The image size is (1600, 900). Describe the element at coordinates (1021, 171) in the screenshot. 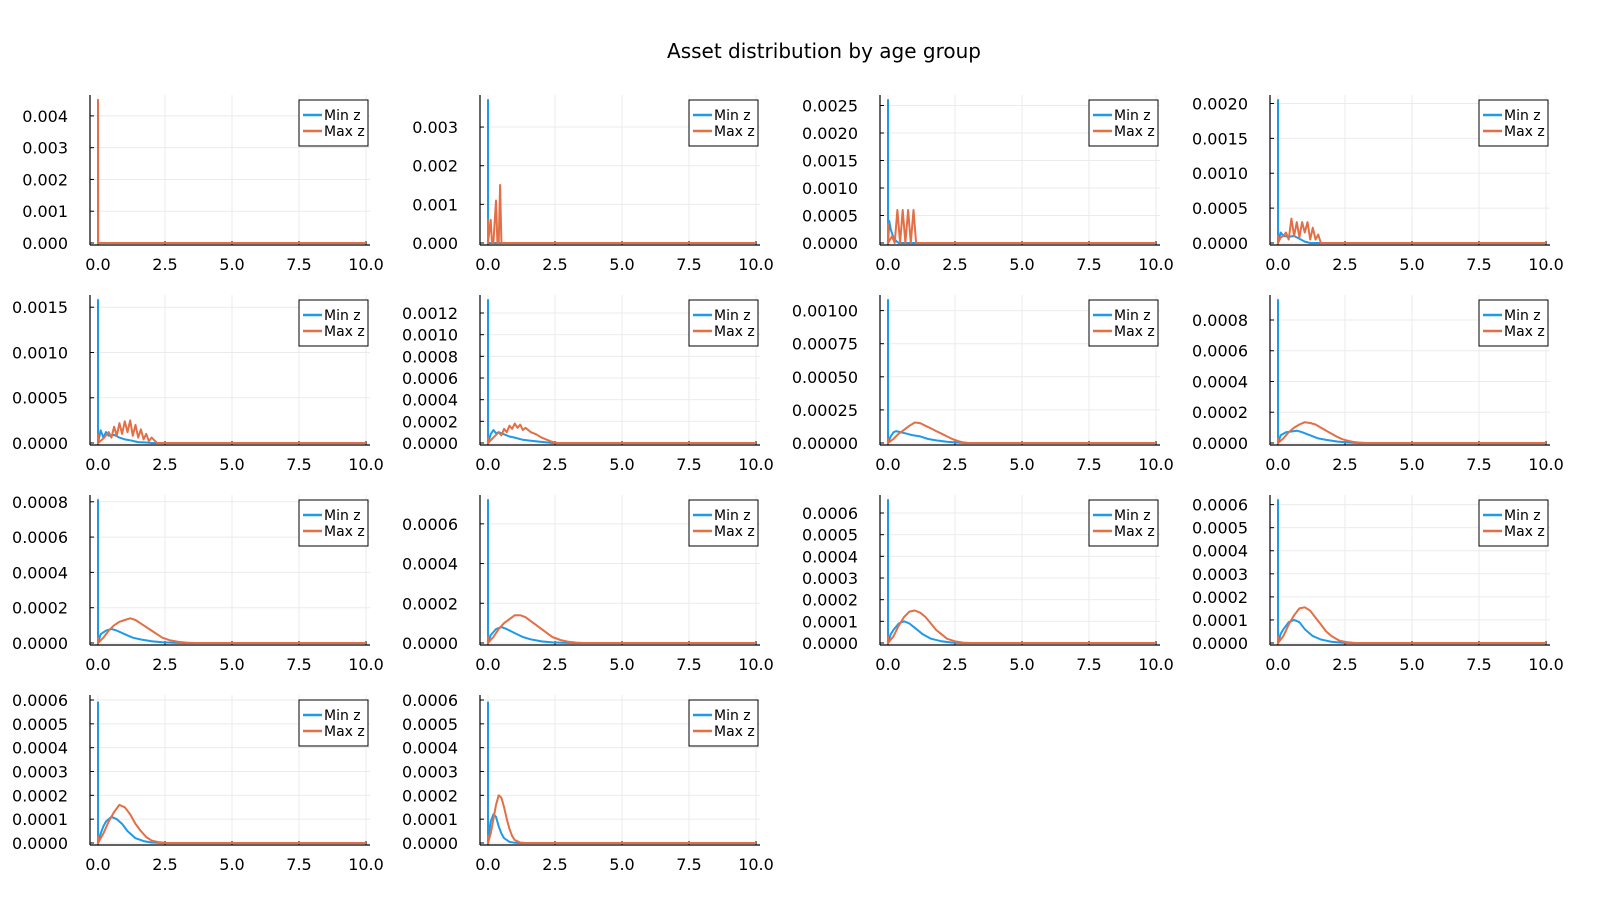

I see `series-line-min-z` at that location.